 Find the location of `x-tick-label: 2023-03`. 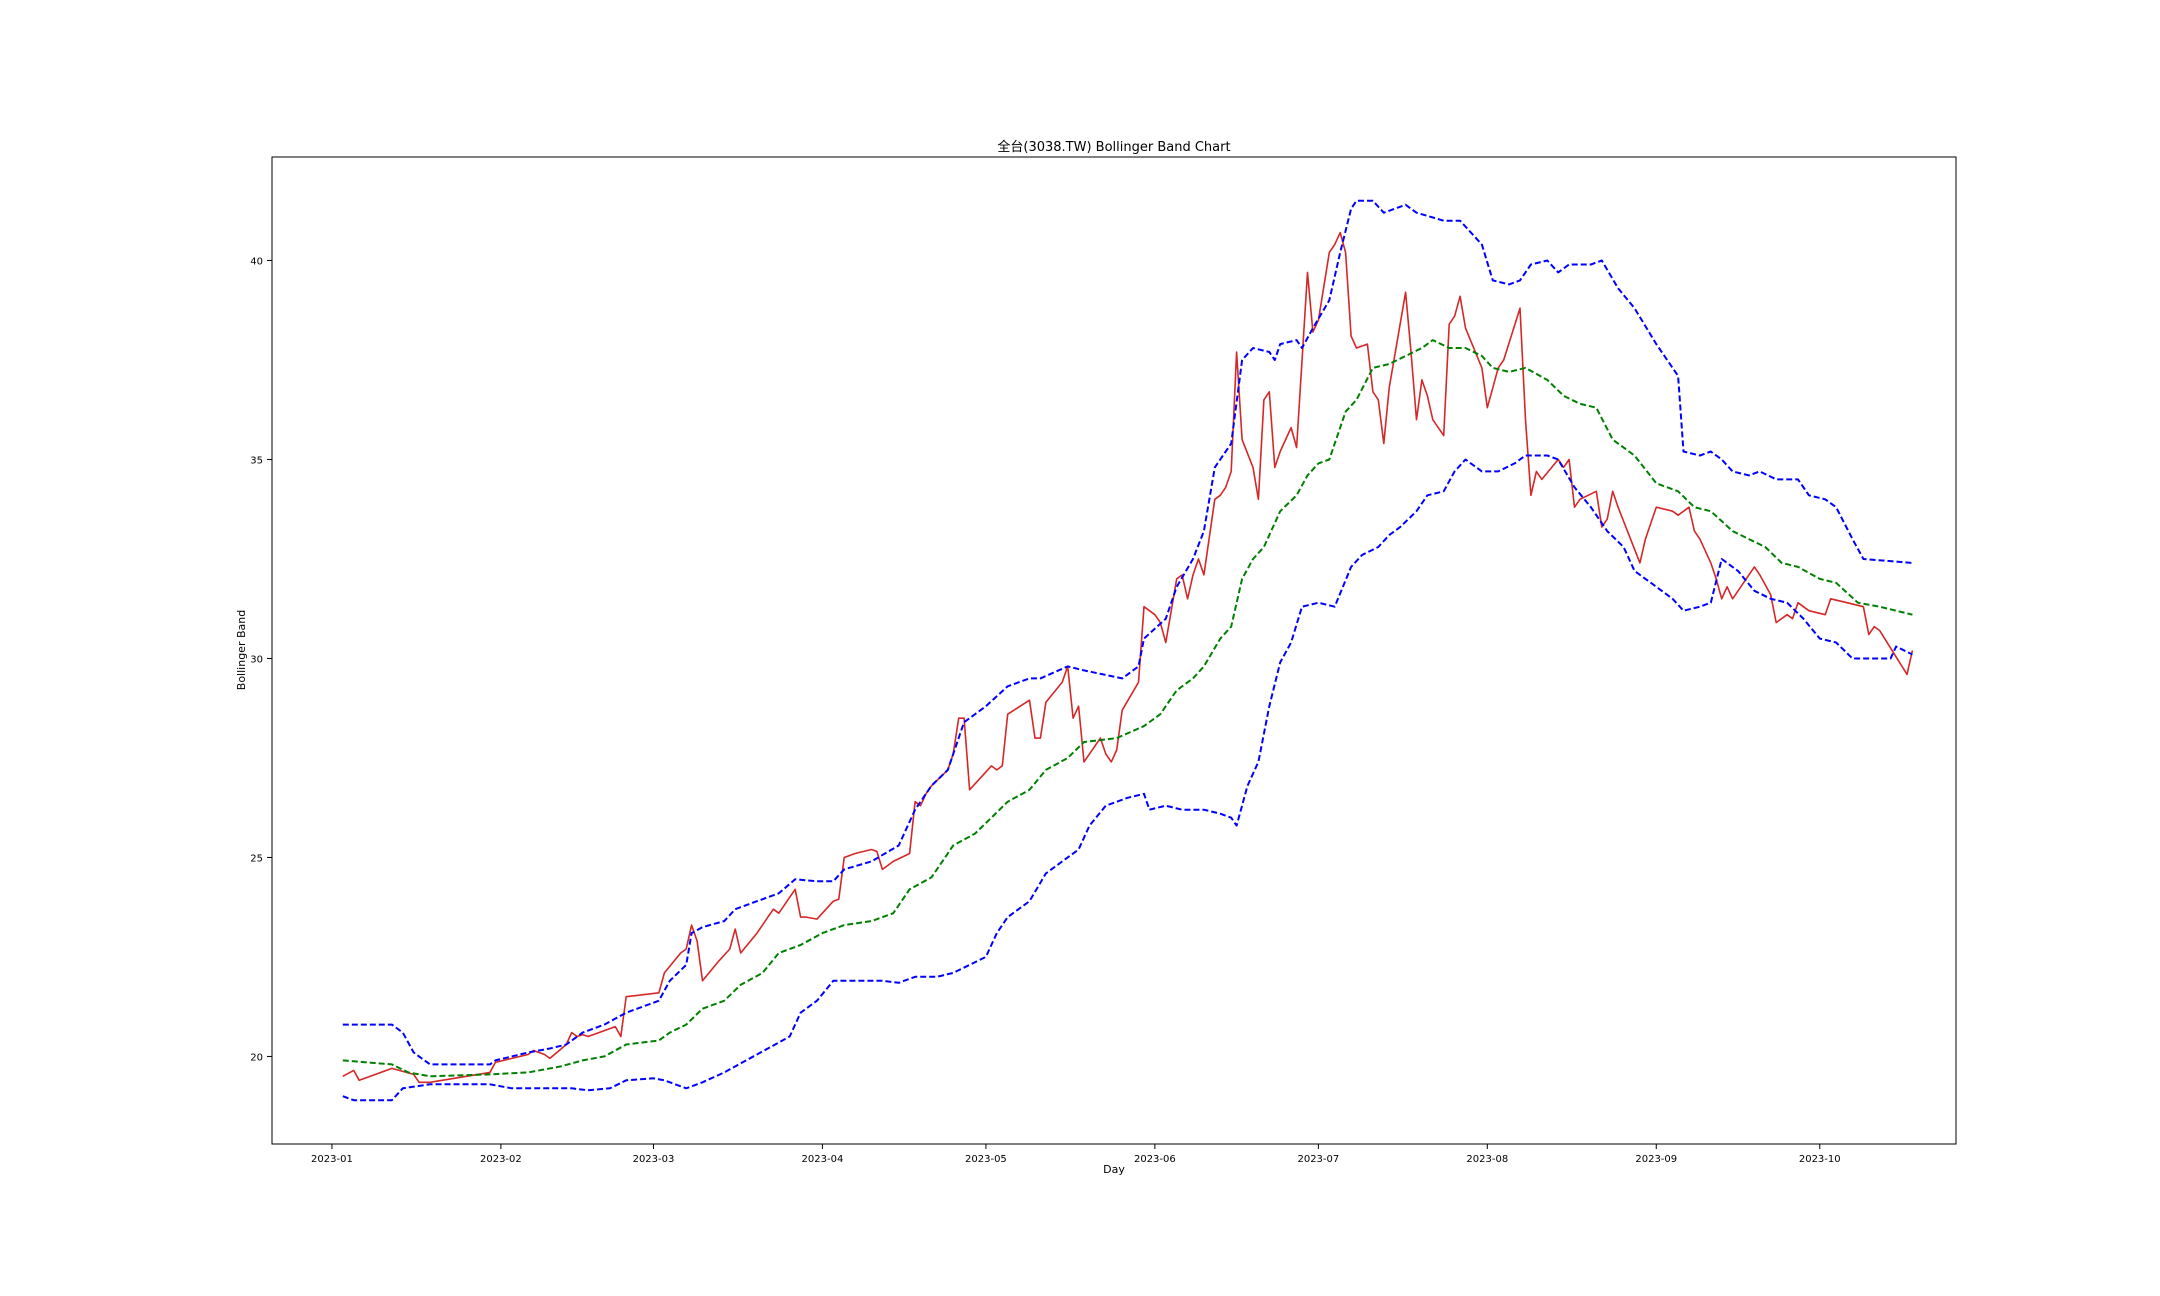

x-tick-label: 2023-03 is located at coordinates (654, 1159).